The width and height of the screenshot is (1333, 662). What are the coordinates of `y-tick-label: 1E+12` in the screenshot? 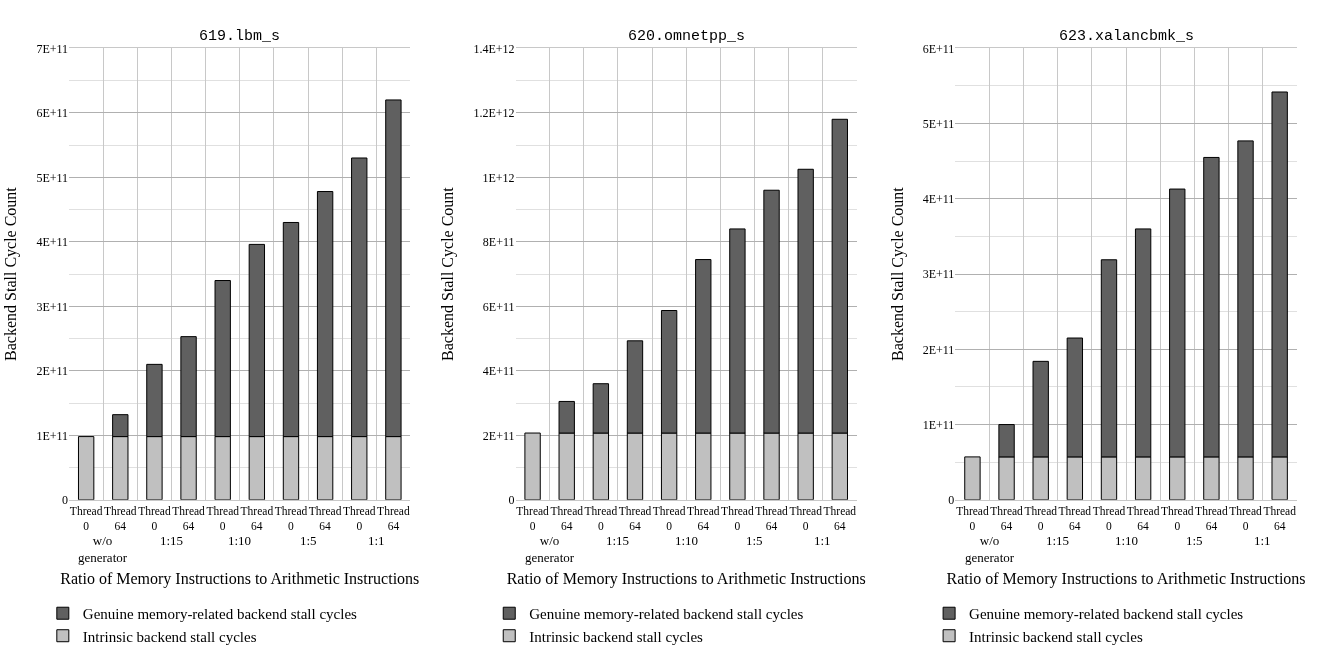 It's located at (498, 177).